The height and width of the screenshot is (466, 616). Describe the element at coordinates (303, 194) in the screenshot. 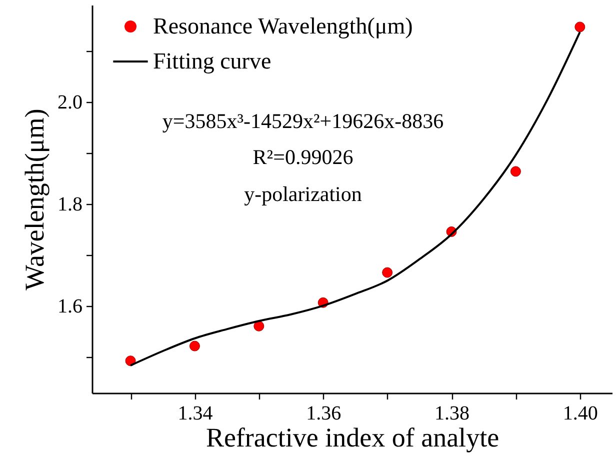

I see `annotation: y-polarization` at that location.